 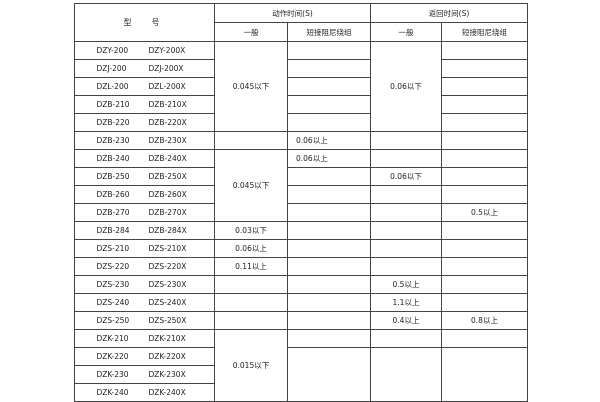 I want to click on model-cell: DZB-284 DZB-284X, so click(x=144, y=230).